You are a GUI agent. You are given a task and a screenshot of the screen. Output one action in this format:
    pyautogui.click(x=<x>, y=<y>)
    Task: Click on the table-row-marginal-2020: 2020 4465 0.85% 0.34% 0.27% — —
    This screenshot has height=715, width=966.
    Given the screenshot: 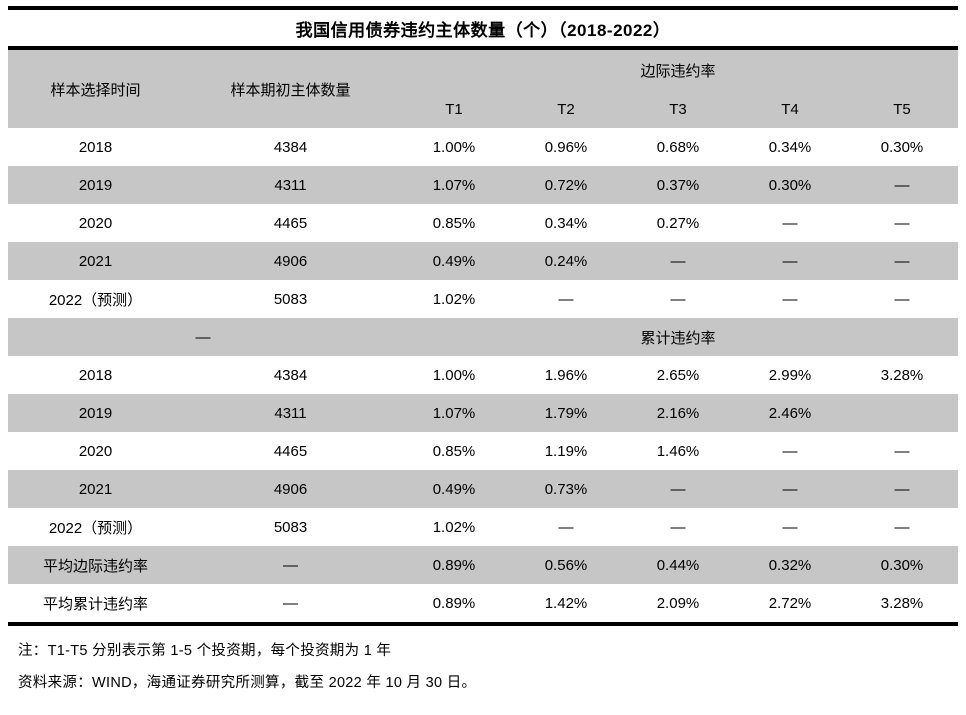 What is the action you would take?
    pyautogui.click(x=483, y=223)
    